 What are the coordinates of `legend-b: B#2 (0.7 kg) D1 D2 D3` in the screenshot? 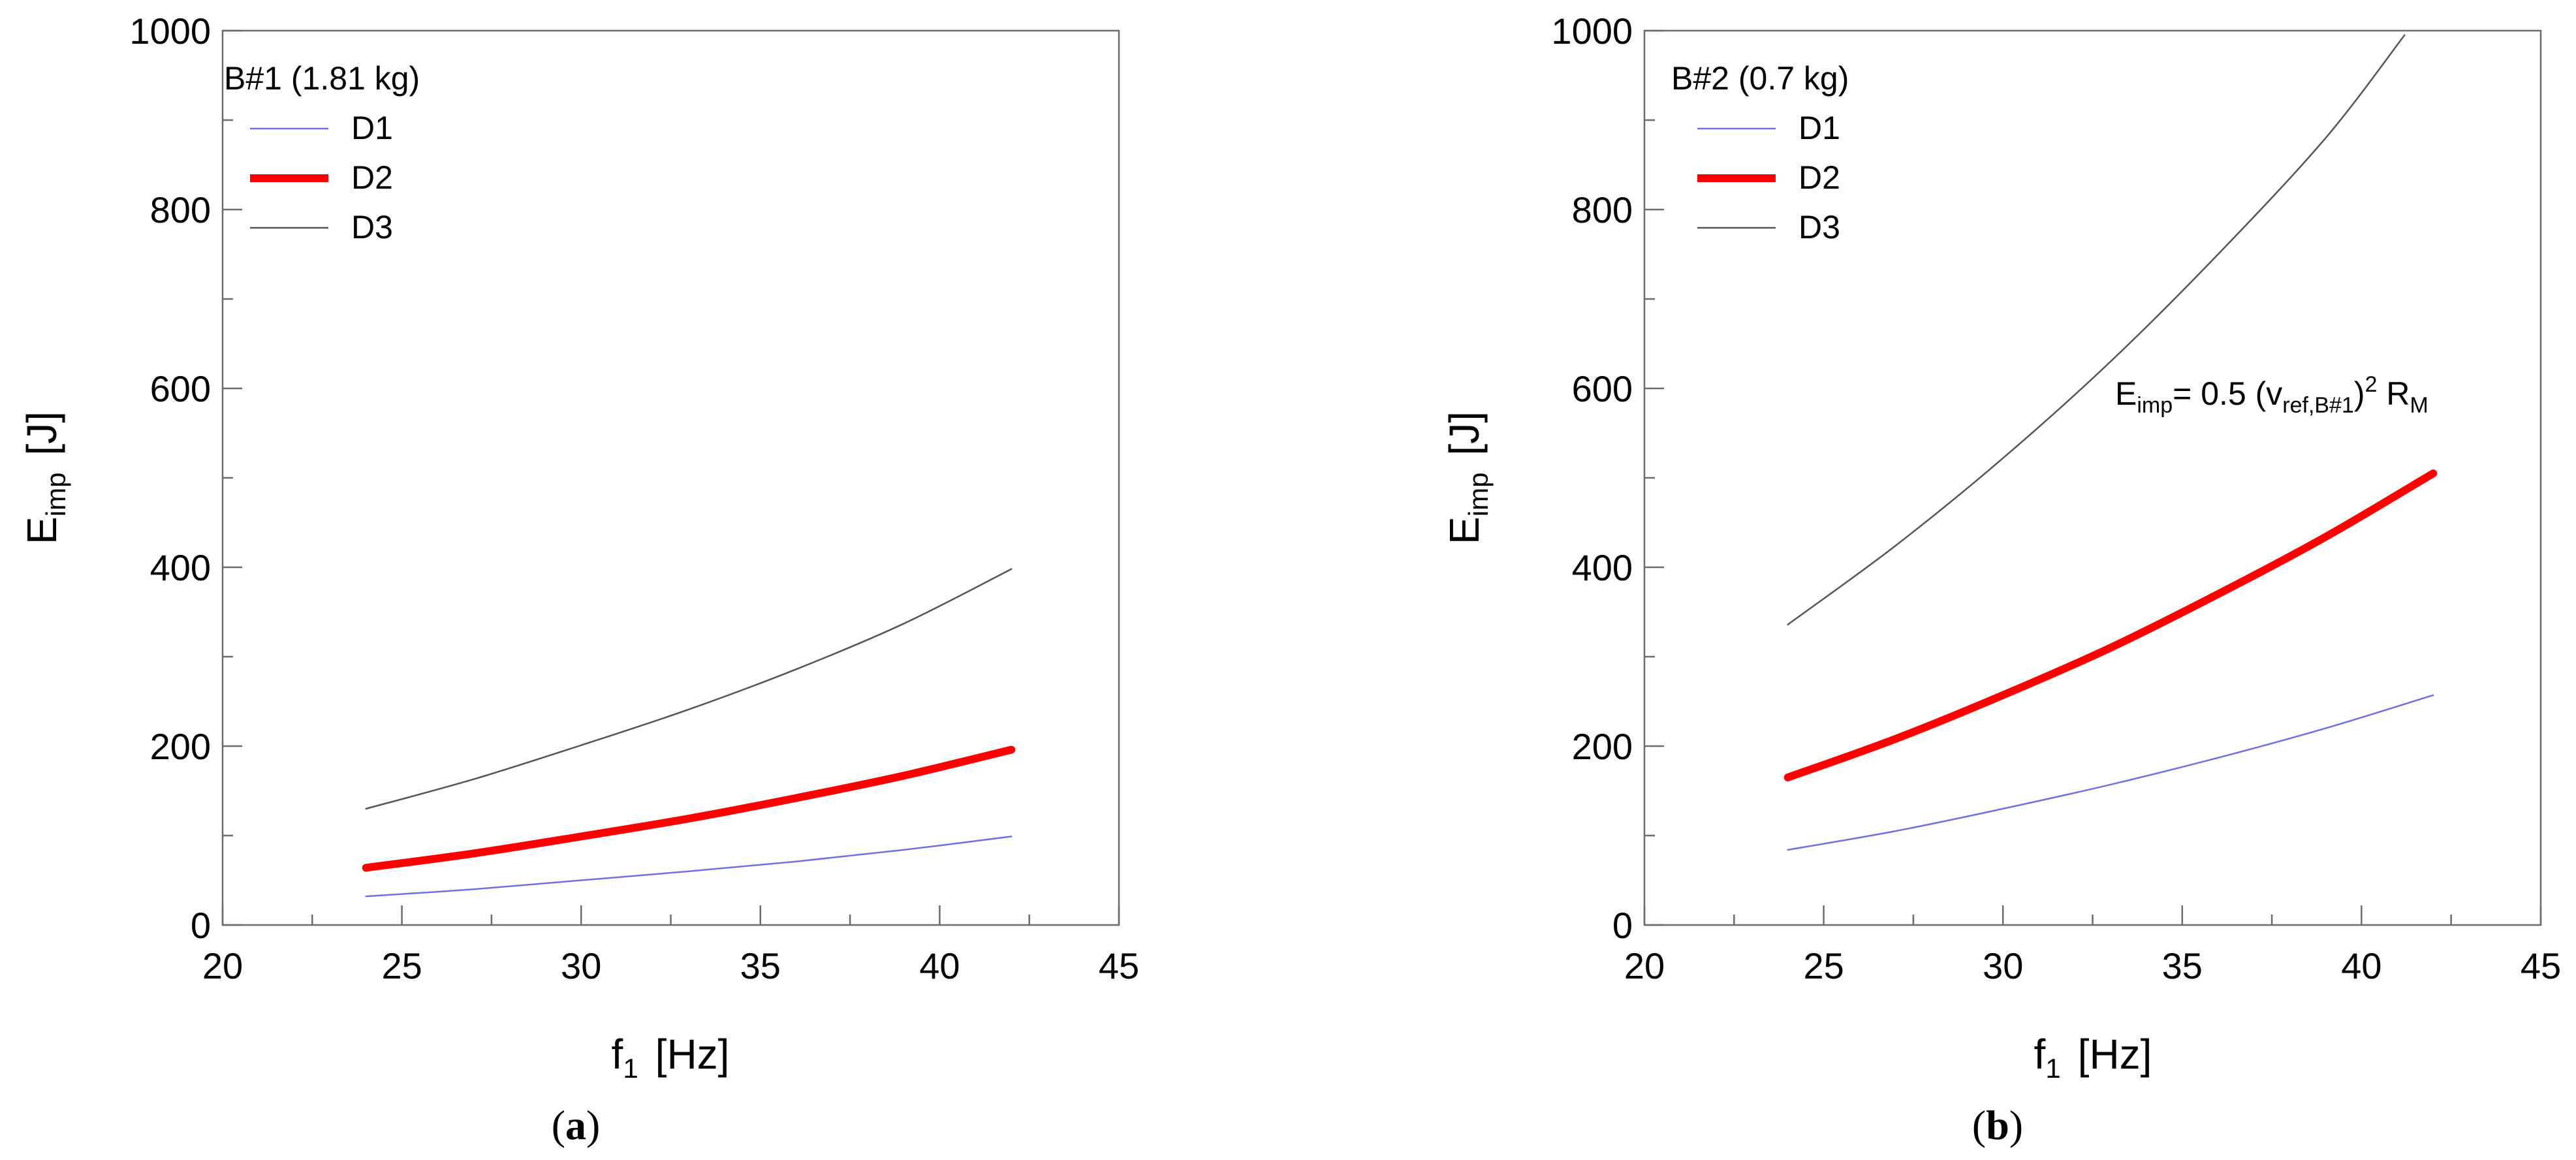 It's located at (1760, 152).